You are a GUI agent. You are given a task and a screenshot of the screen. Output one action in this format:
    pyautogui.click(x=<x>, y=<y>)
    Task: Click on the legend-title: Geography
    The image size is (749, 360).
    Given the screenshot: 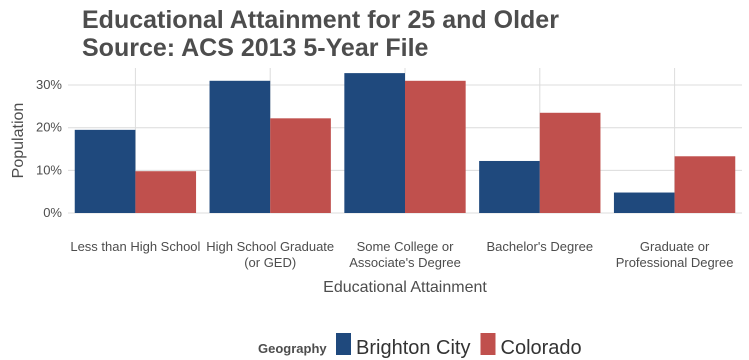 What is the action you would take?
    pyautogui.click(x=292, y=348)
    